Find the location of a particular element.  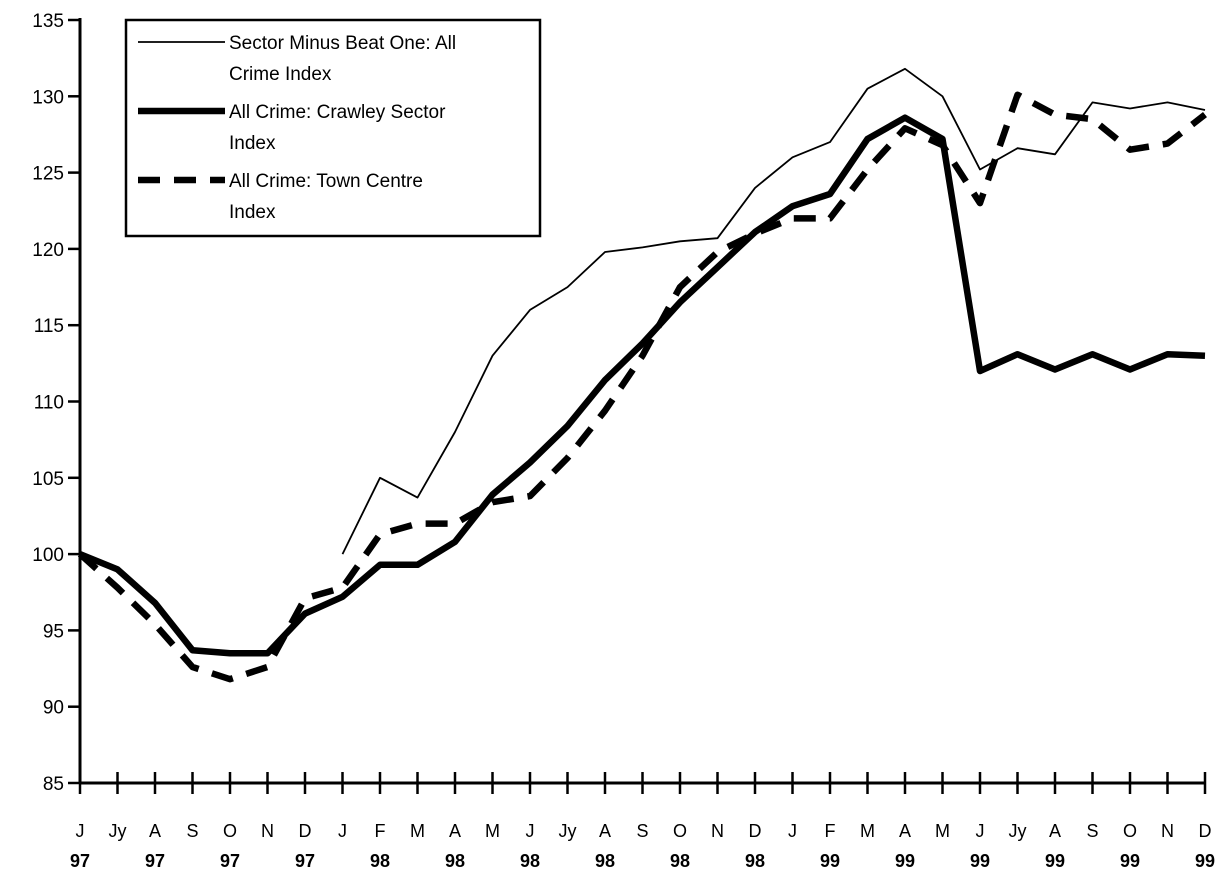

y-tick-label: 85 is located at coordinates (53, 784).